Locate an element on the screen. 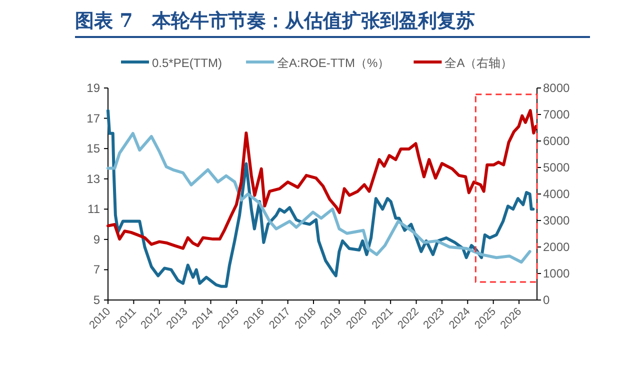 The width and height of the screenshot is (620, 392). y-tick-label: 7 is located at coordinates (96, 269).